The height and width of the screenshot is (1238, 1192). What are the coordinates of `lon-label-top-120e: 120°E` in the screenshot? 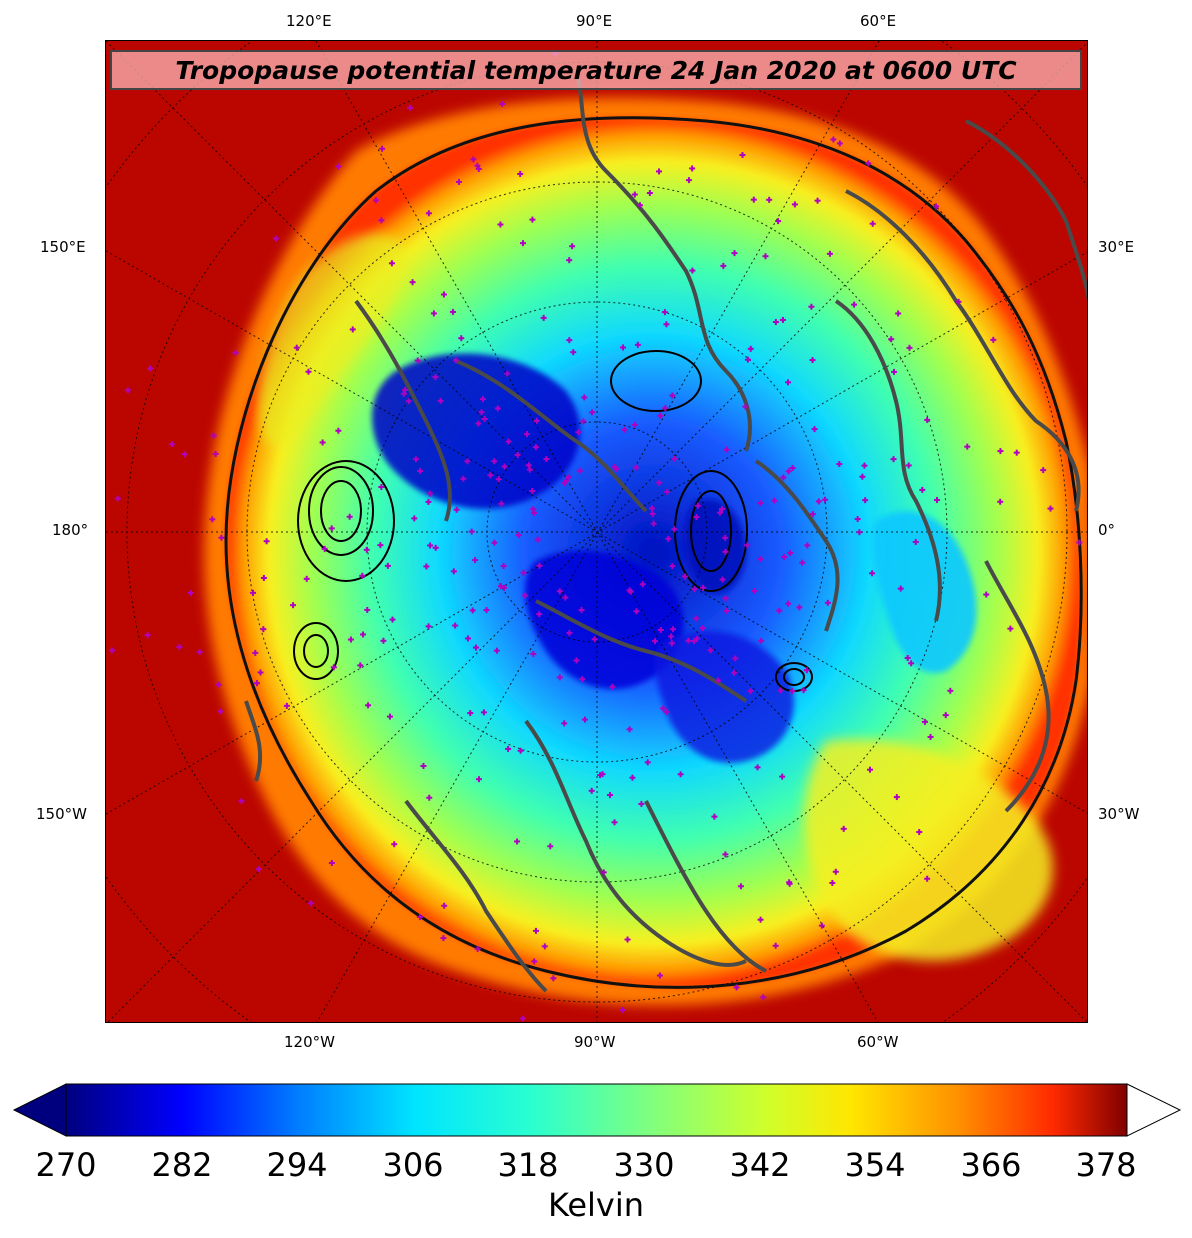 It's located at (309, 21).